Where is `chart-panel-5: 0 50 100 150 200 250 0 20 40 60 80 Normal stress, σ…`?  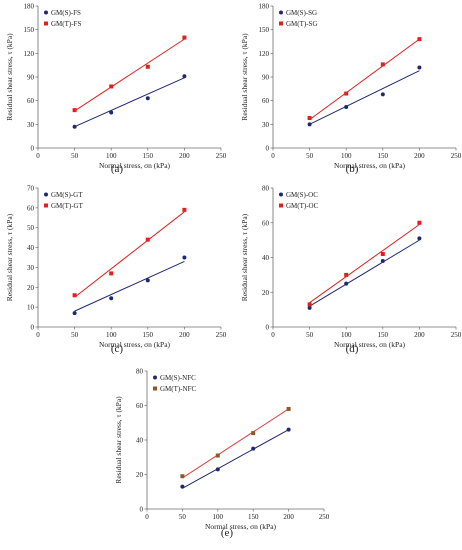 chart-panel-5: 0 50 100 150 200 250 0 20 40 60 80 Normal stress, σ… is located at coordinates (222, 454).